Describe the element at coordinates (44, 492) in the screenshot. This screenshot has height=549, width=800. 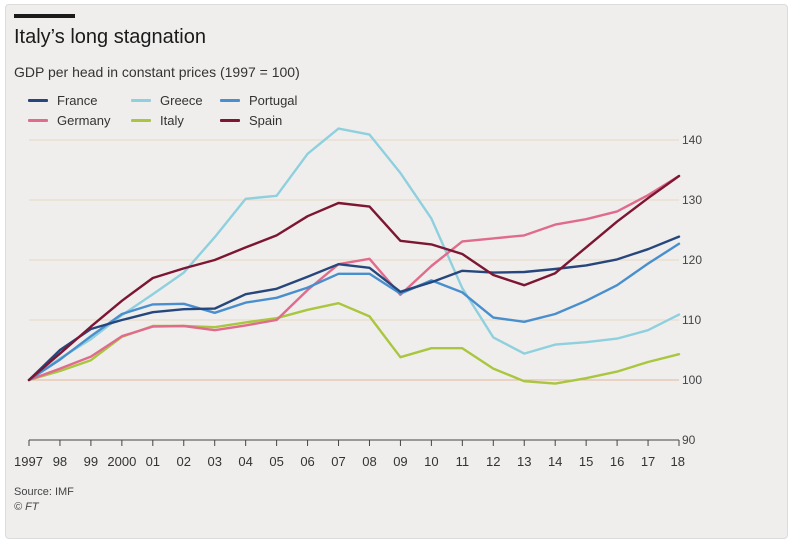
I see `source-note: Source: IMF` at that location.